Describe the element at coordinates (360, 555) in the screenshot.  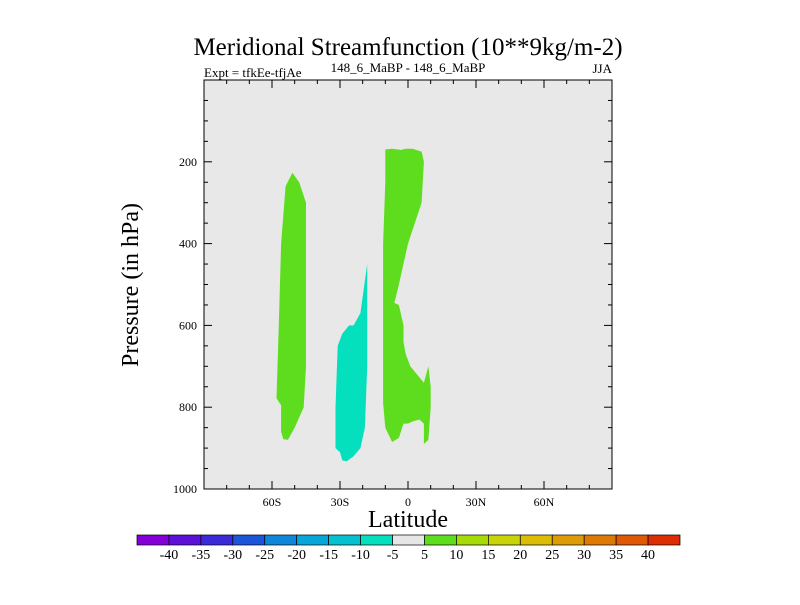
I see `colorbar-label: -10` at that location.